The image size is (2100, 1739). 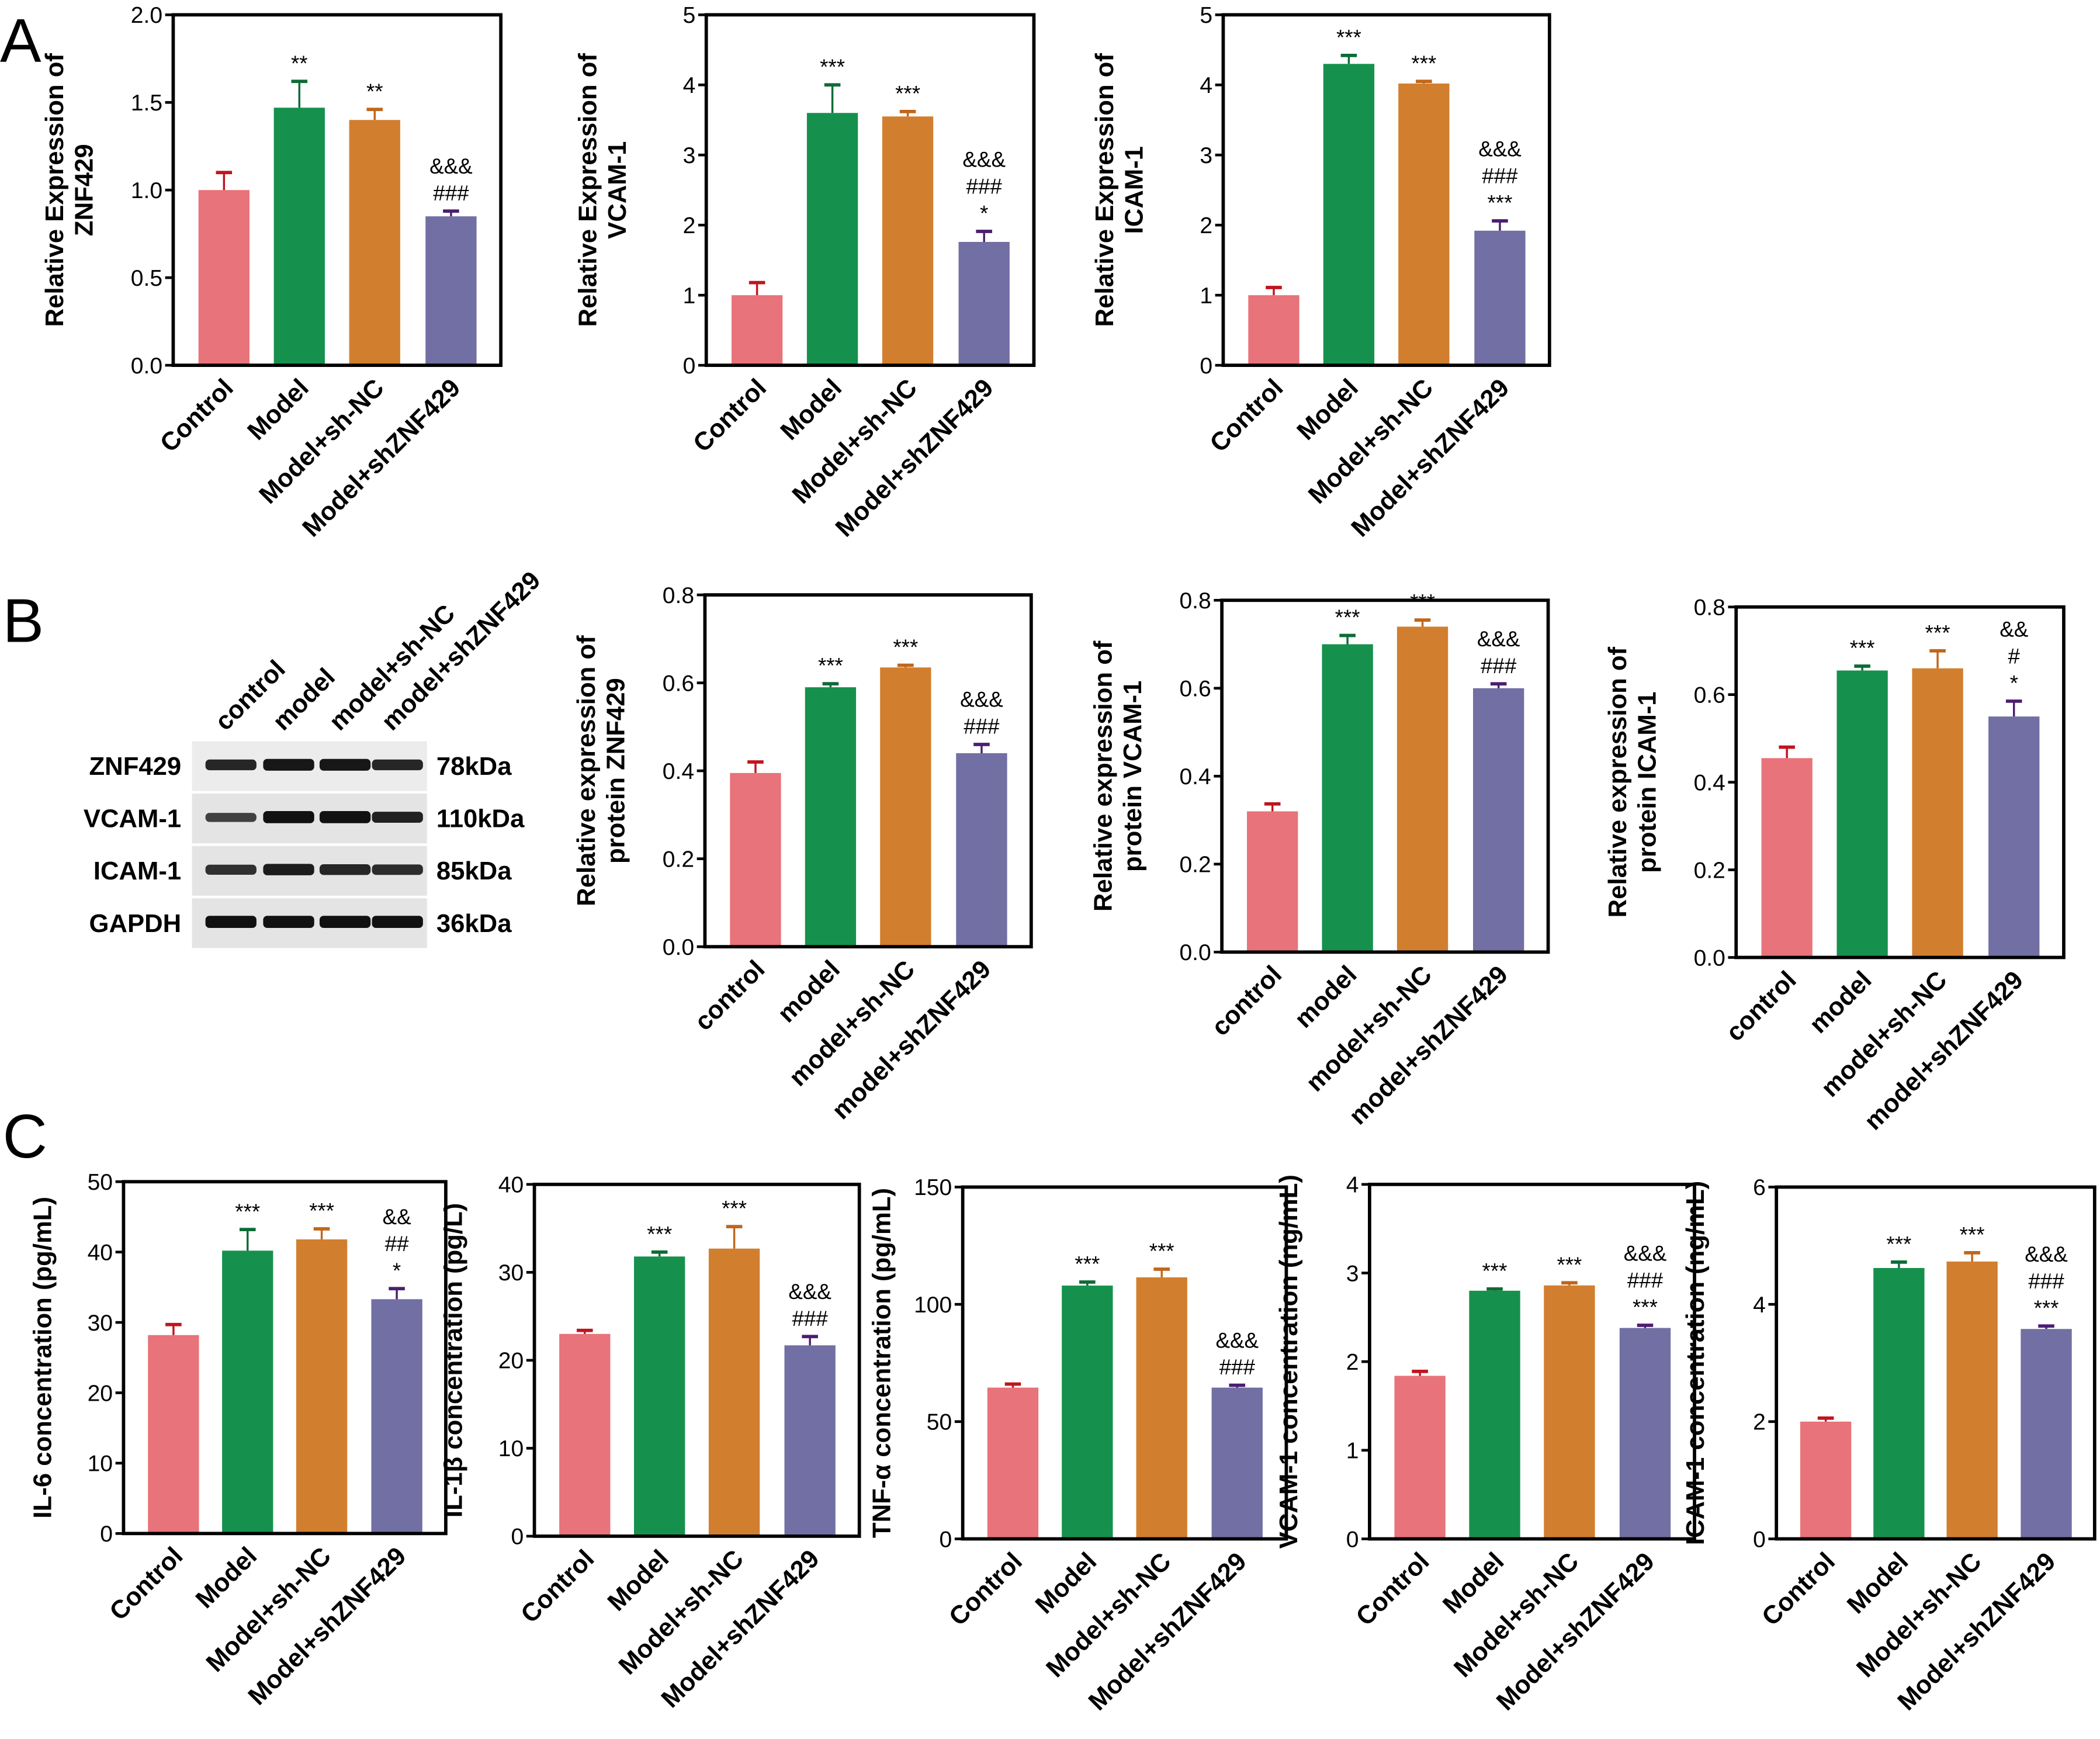 I want to click on y-tick-label: 20, so click(x=511, y=1361).